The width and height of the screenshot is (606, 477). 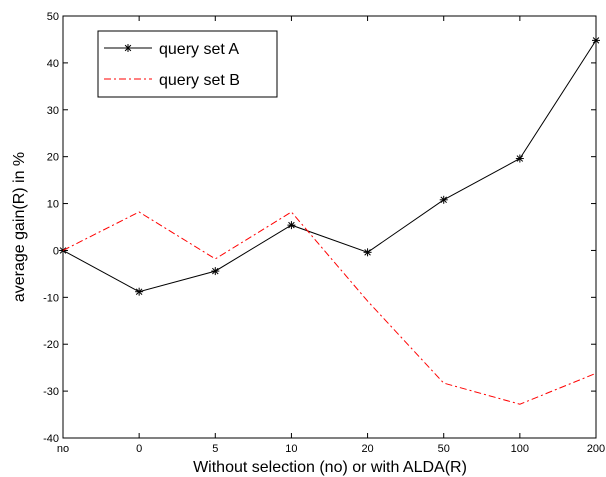 I want to click on y-tick-label: 10, so click(x=53, y=205).